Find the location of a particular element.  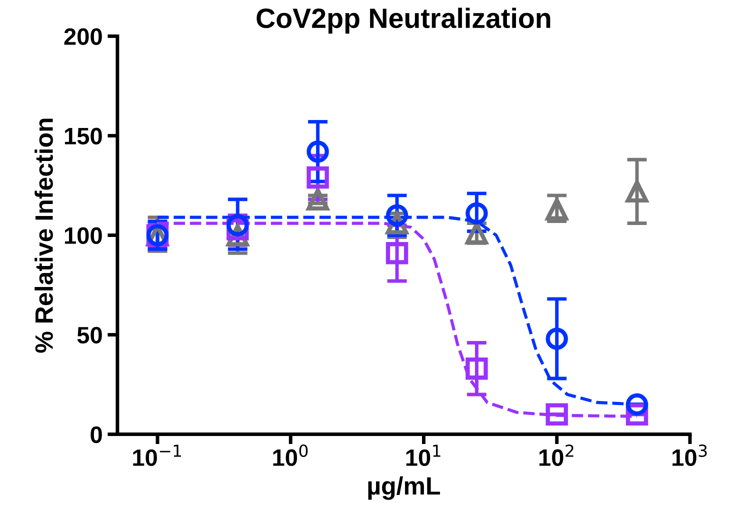

y-tick-label: 100 is located at coordinates (83, 235).